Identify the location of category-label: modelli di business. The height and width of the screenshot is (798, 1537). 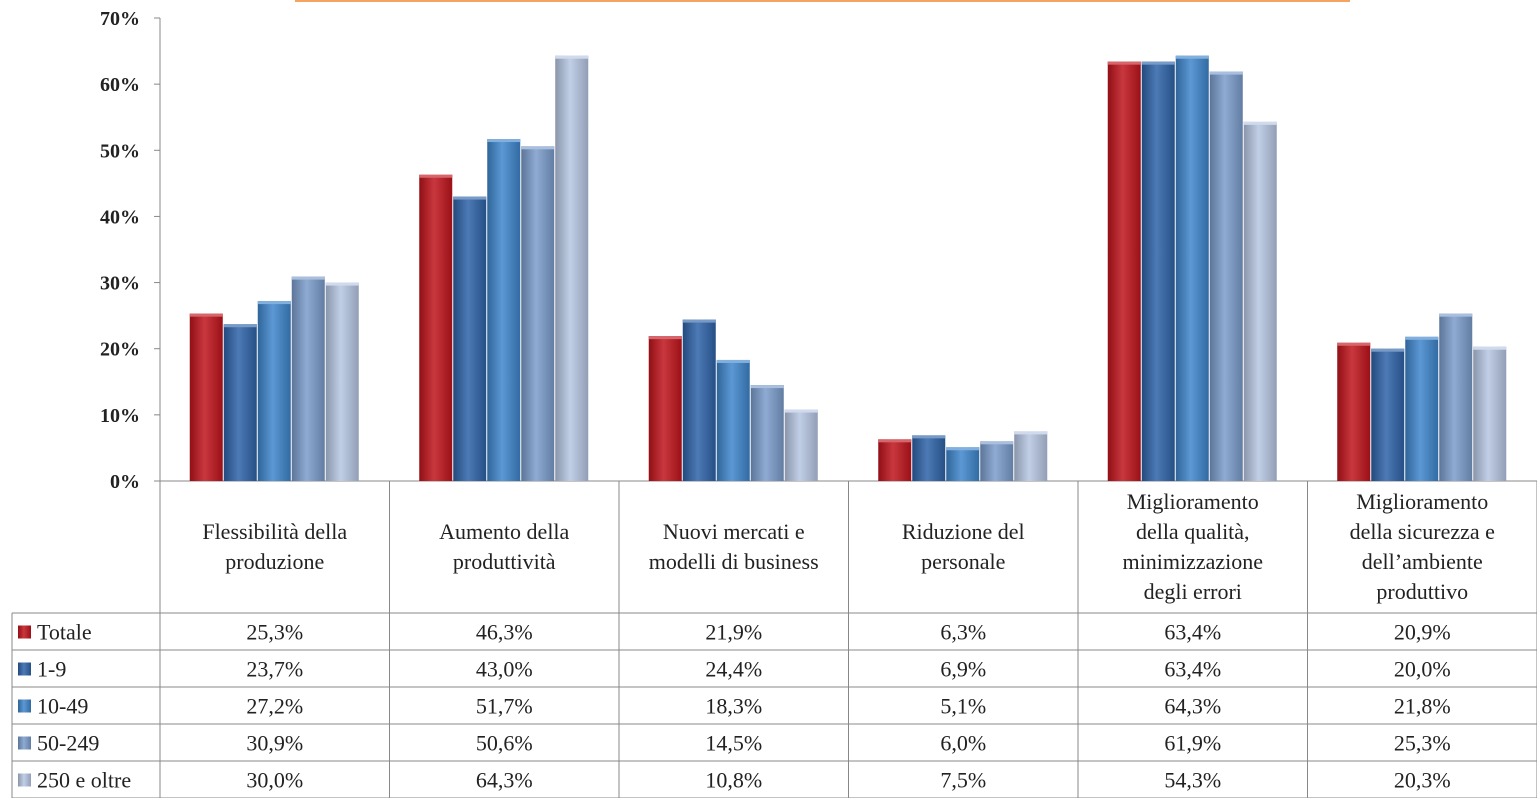
(734, 561).